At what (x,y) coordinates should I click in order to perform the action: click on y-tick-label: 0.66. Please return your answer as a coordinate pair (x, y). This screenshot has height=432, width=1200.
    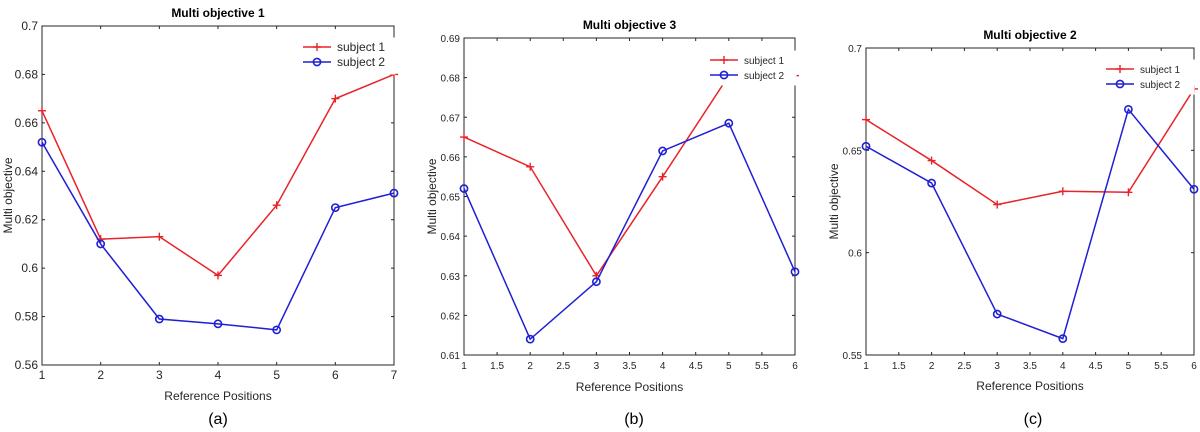
    Looking at the image, I should click on (451, 158).